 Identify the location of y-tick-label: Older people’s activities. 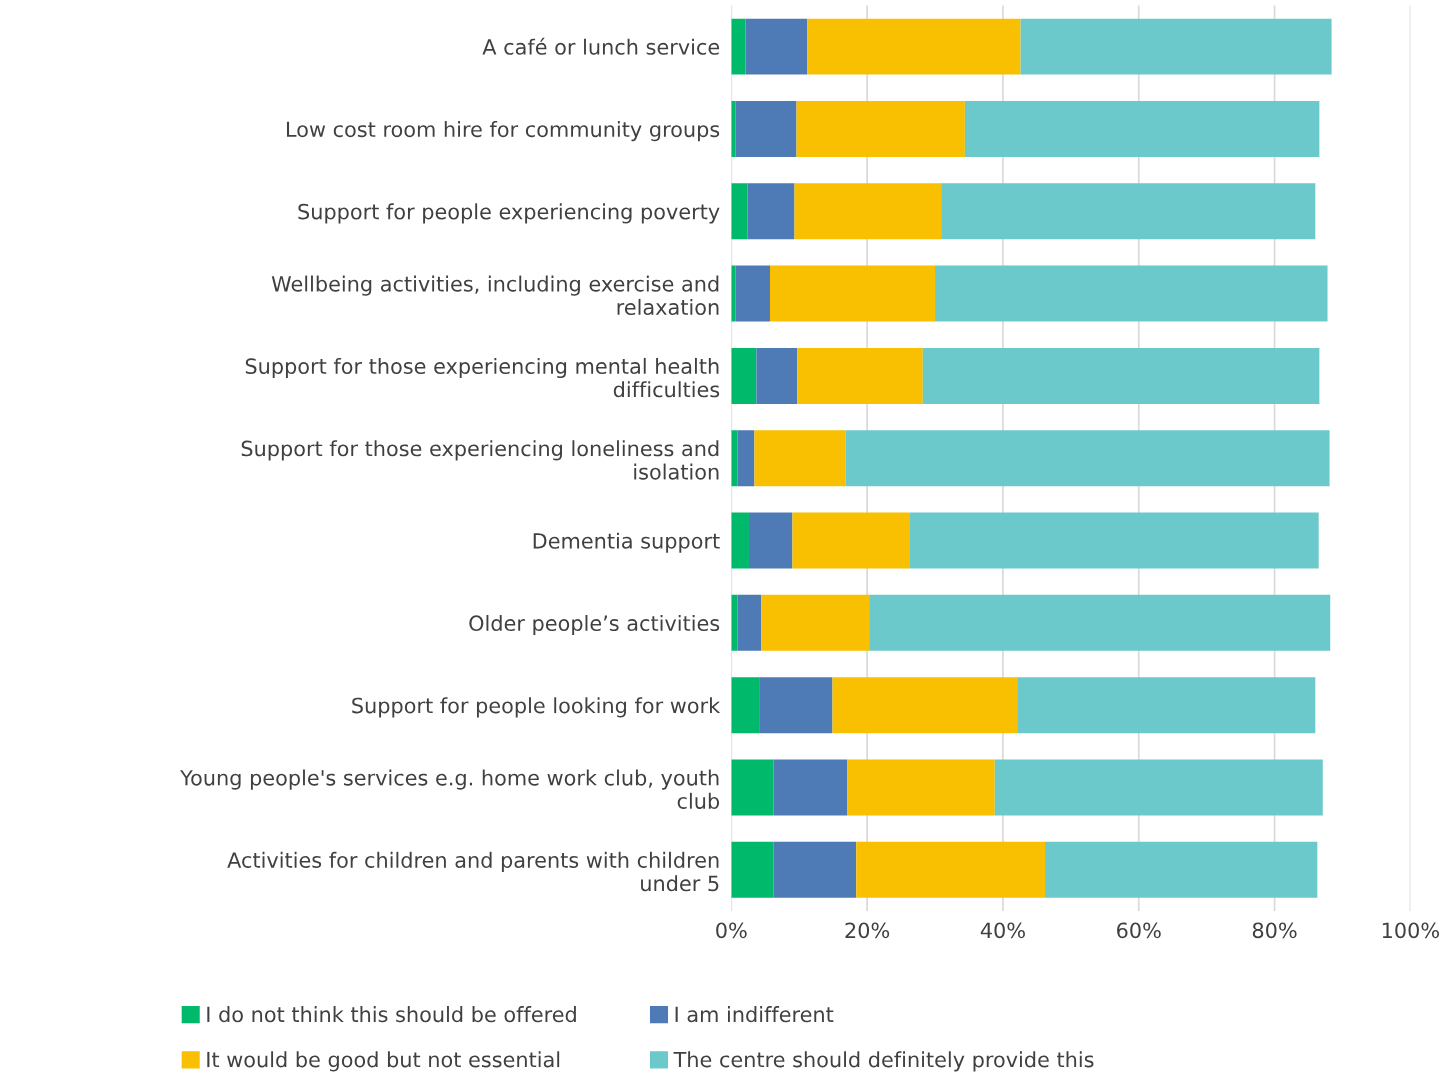
(594, 625).